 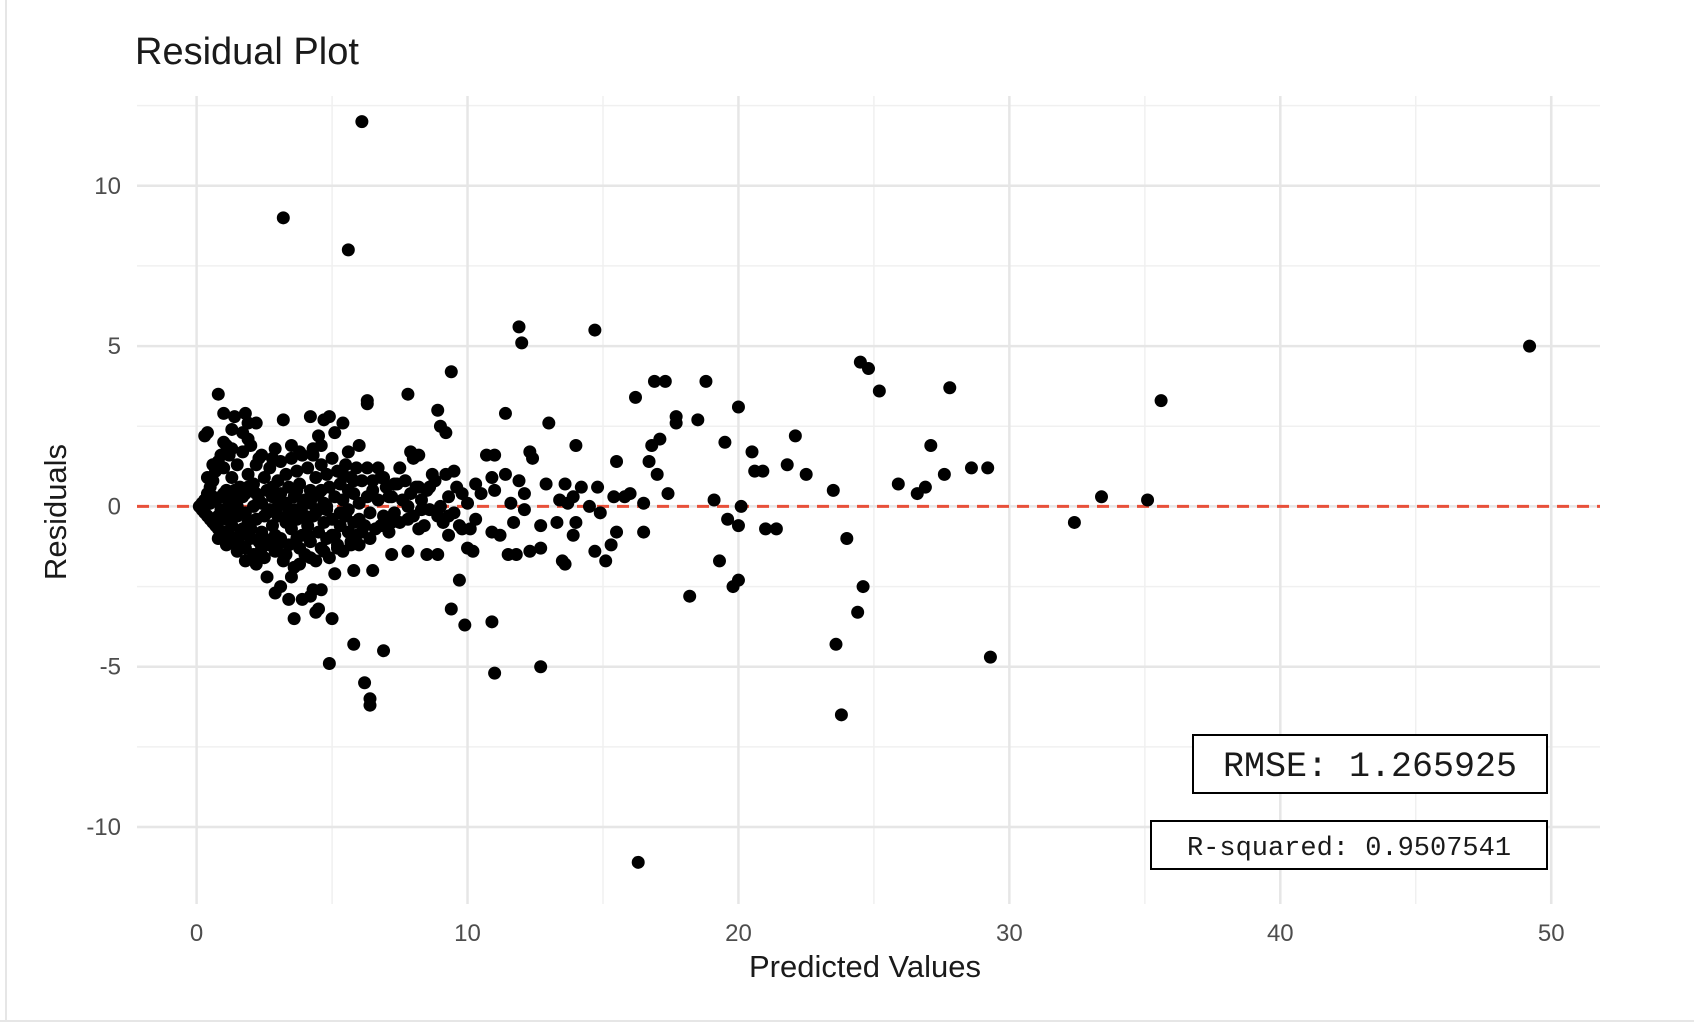 What do you see at coordinates (107, 186) in the screenshot?
I see `y-tick-label: 10` at bounding box center [107, 186].